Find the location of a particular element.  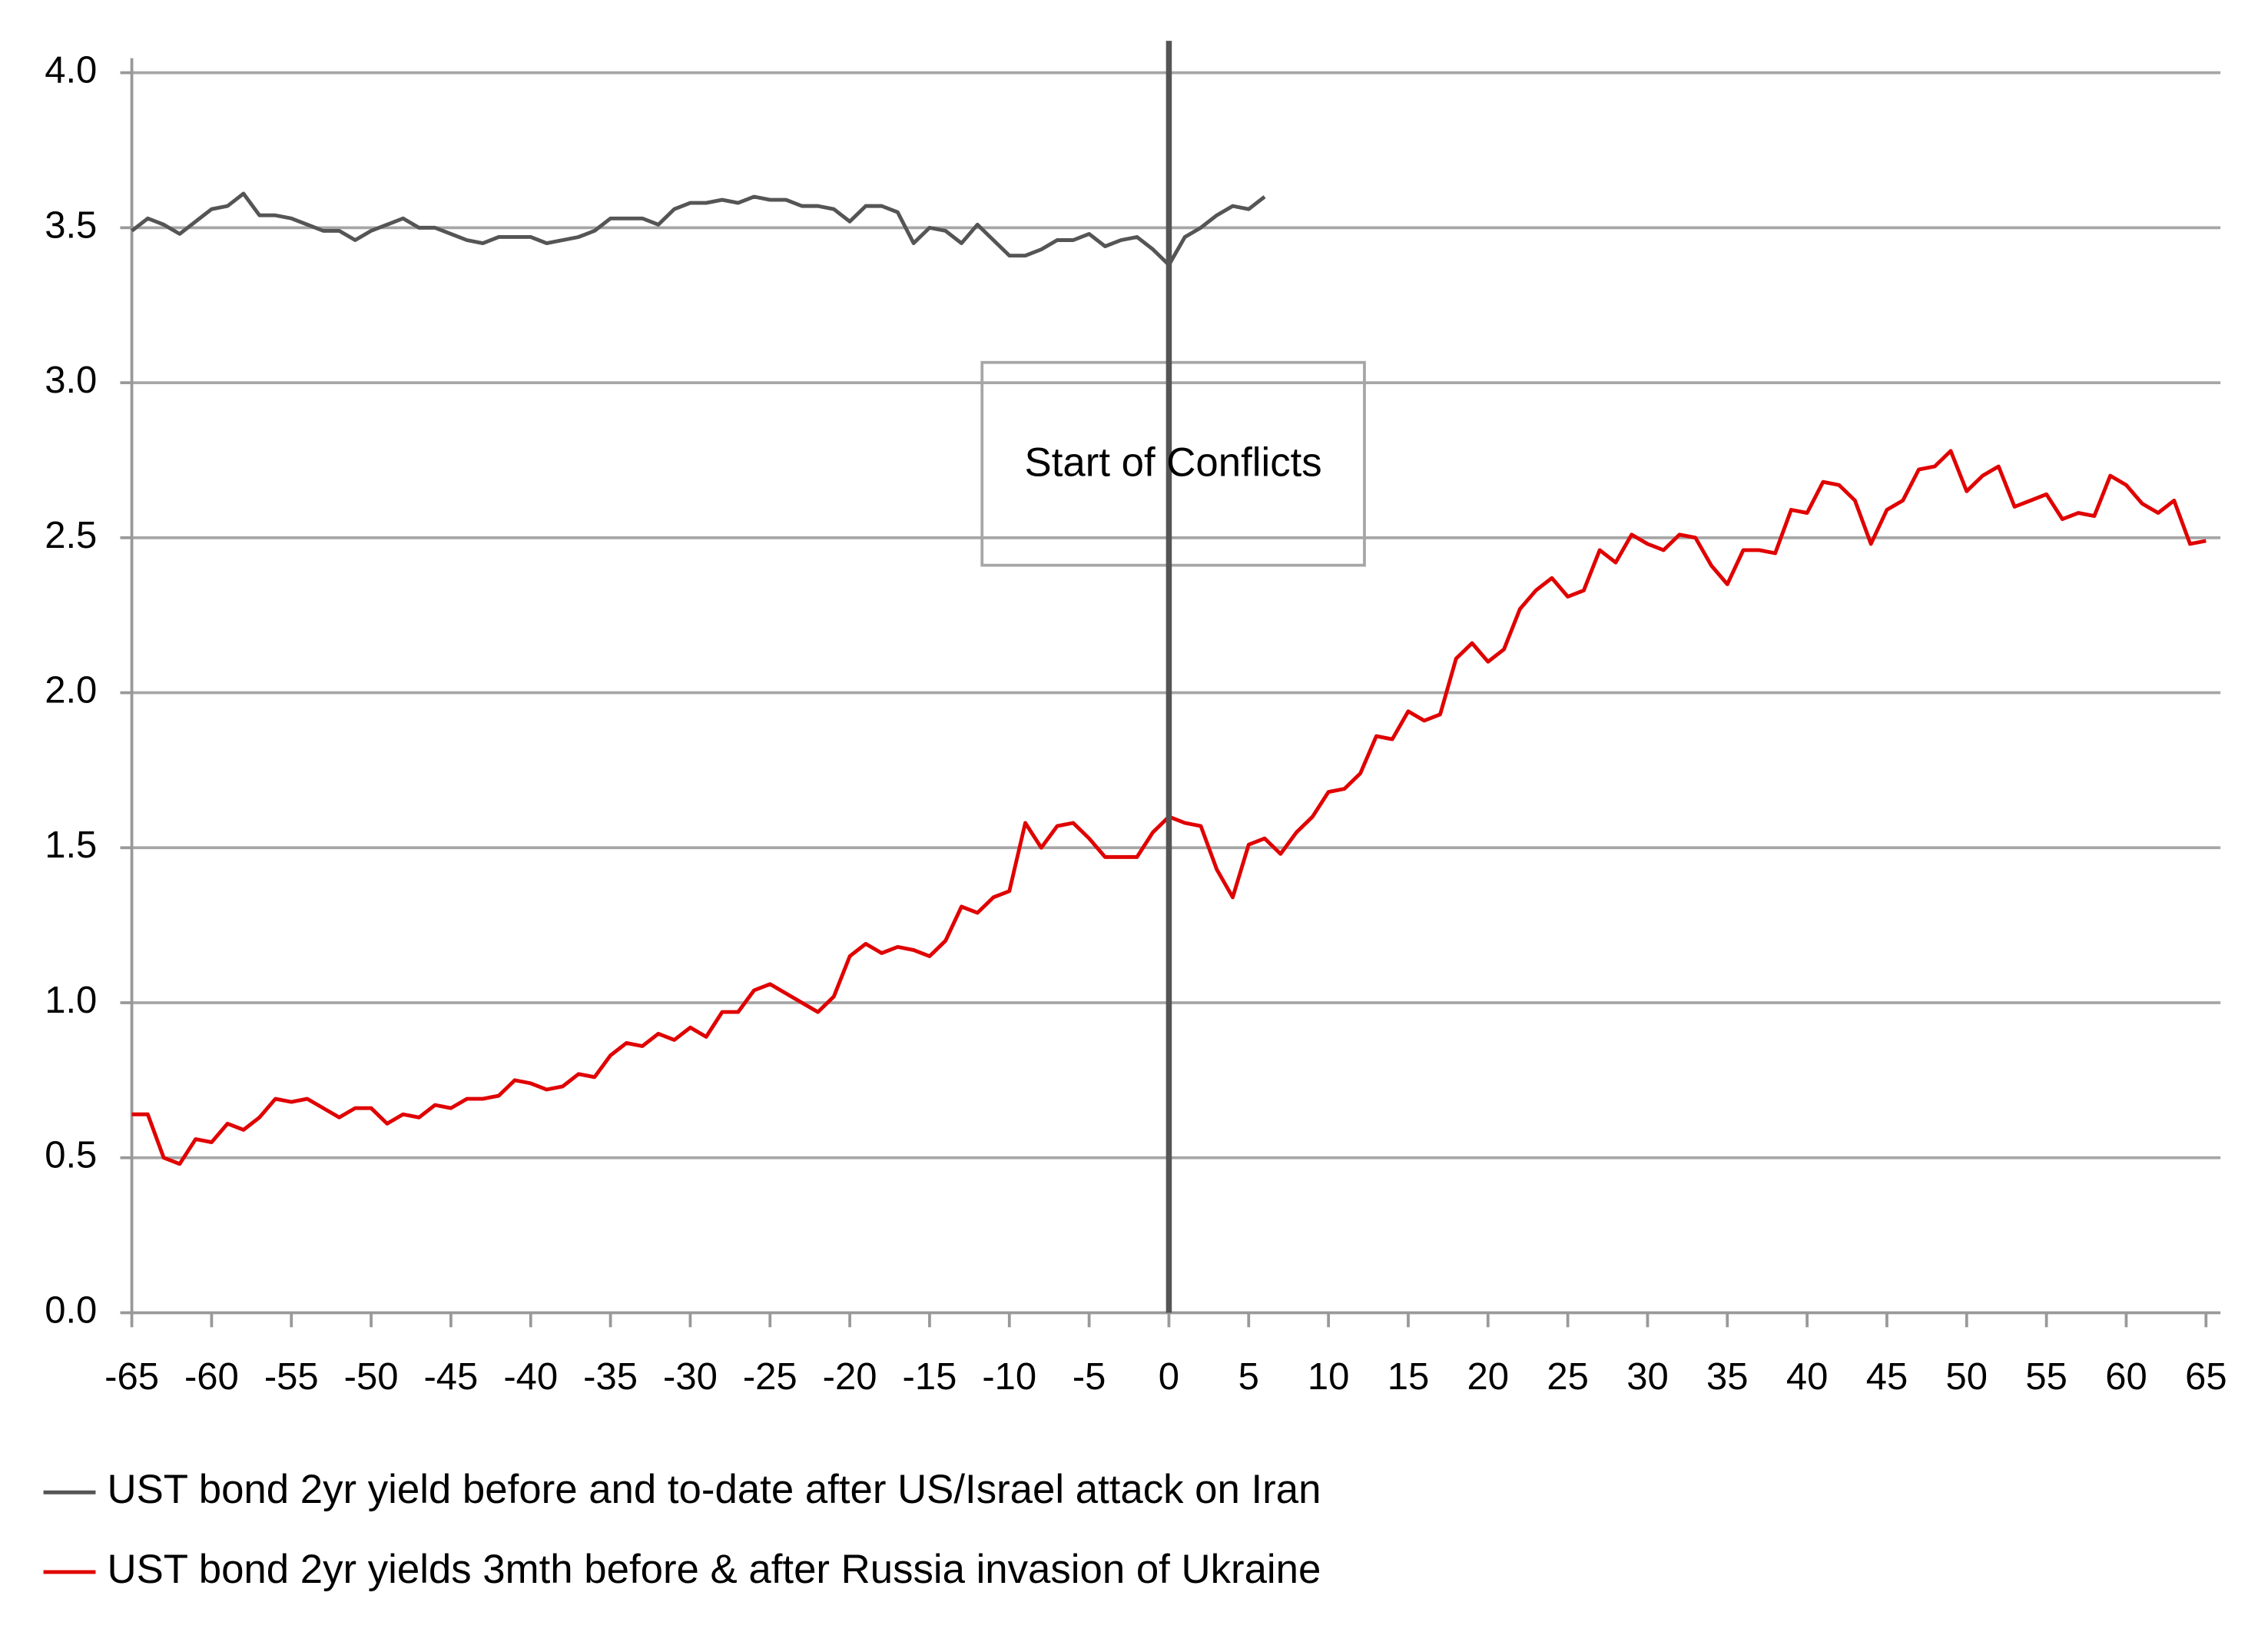

x-tick-label: 45 is located at coordinates (1887, 1377).